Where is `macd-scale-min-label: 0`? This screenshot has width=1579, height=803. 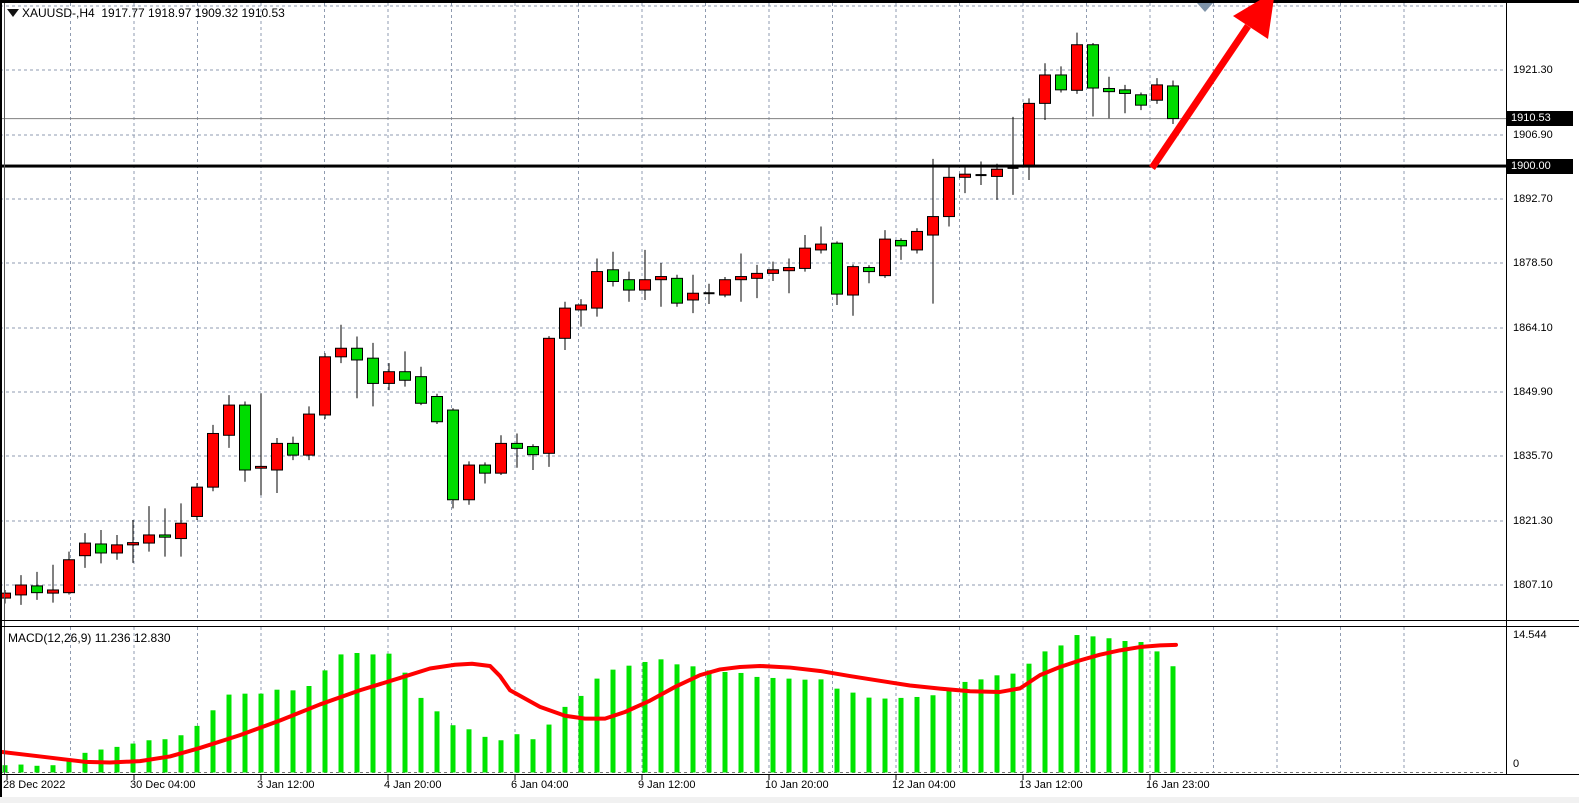 macd-scale-min-label: 0 is located at coordinates (1516, 764).